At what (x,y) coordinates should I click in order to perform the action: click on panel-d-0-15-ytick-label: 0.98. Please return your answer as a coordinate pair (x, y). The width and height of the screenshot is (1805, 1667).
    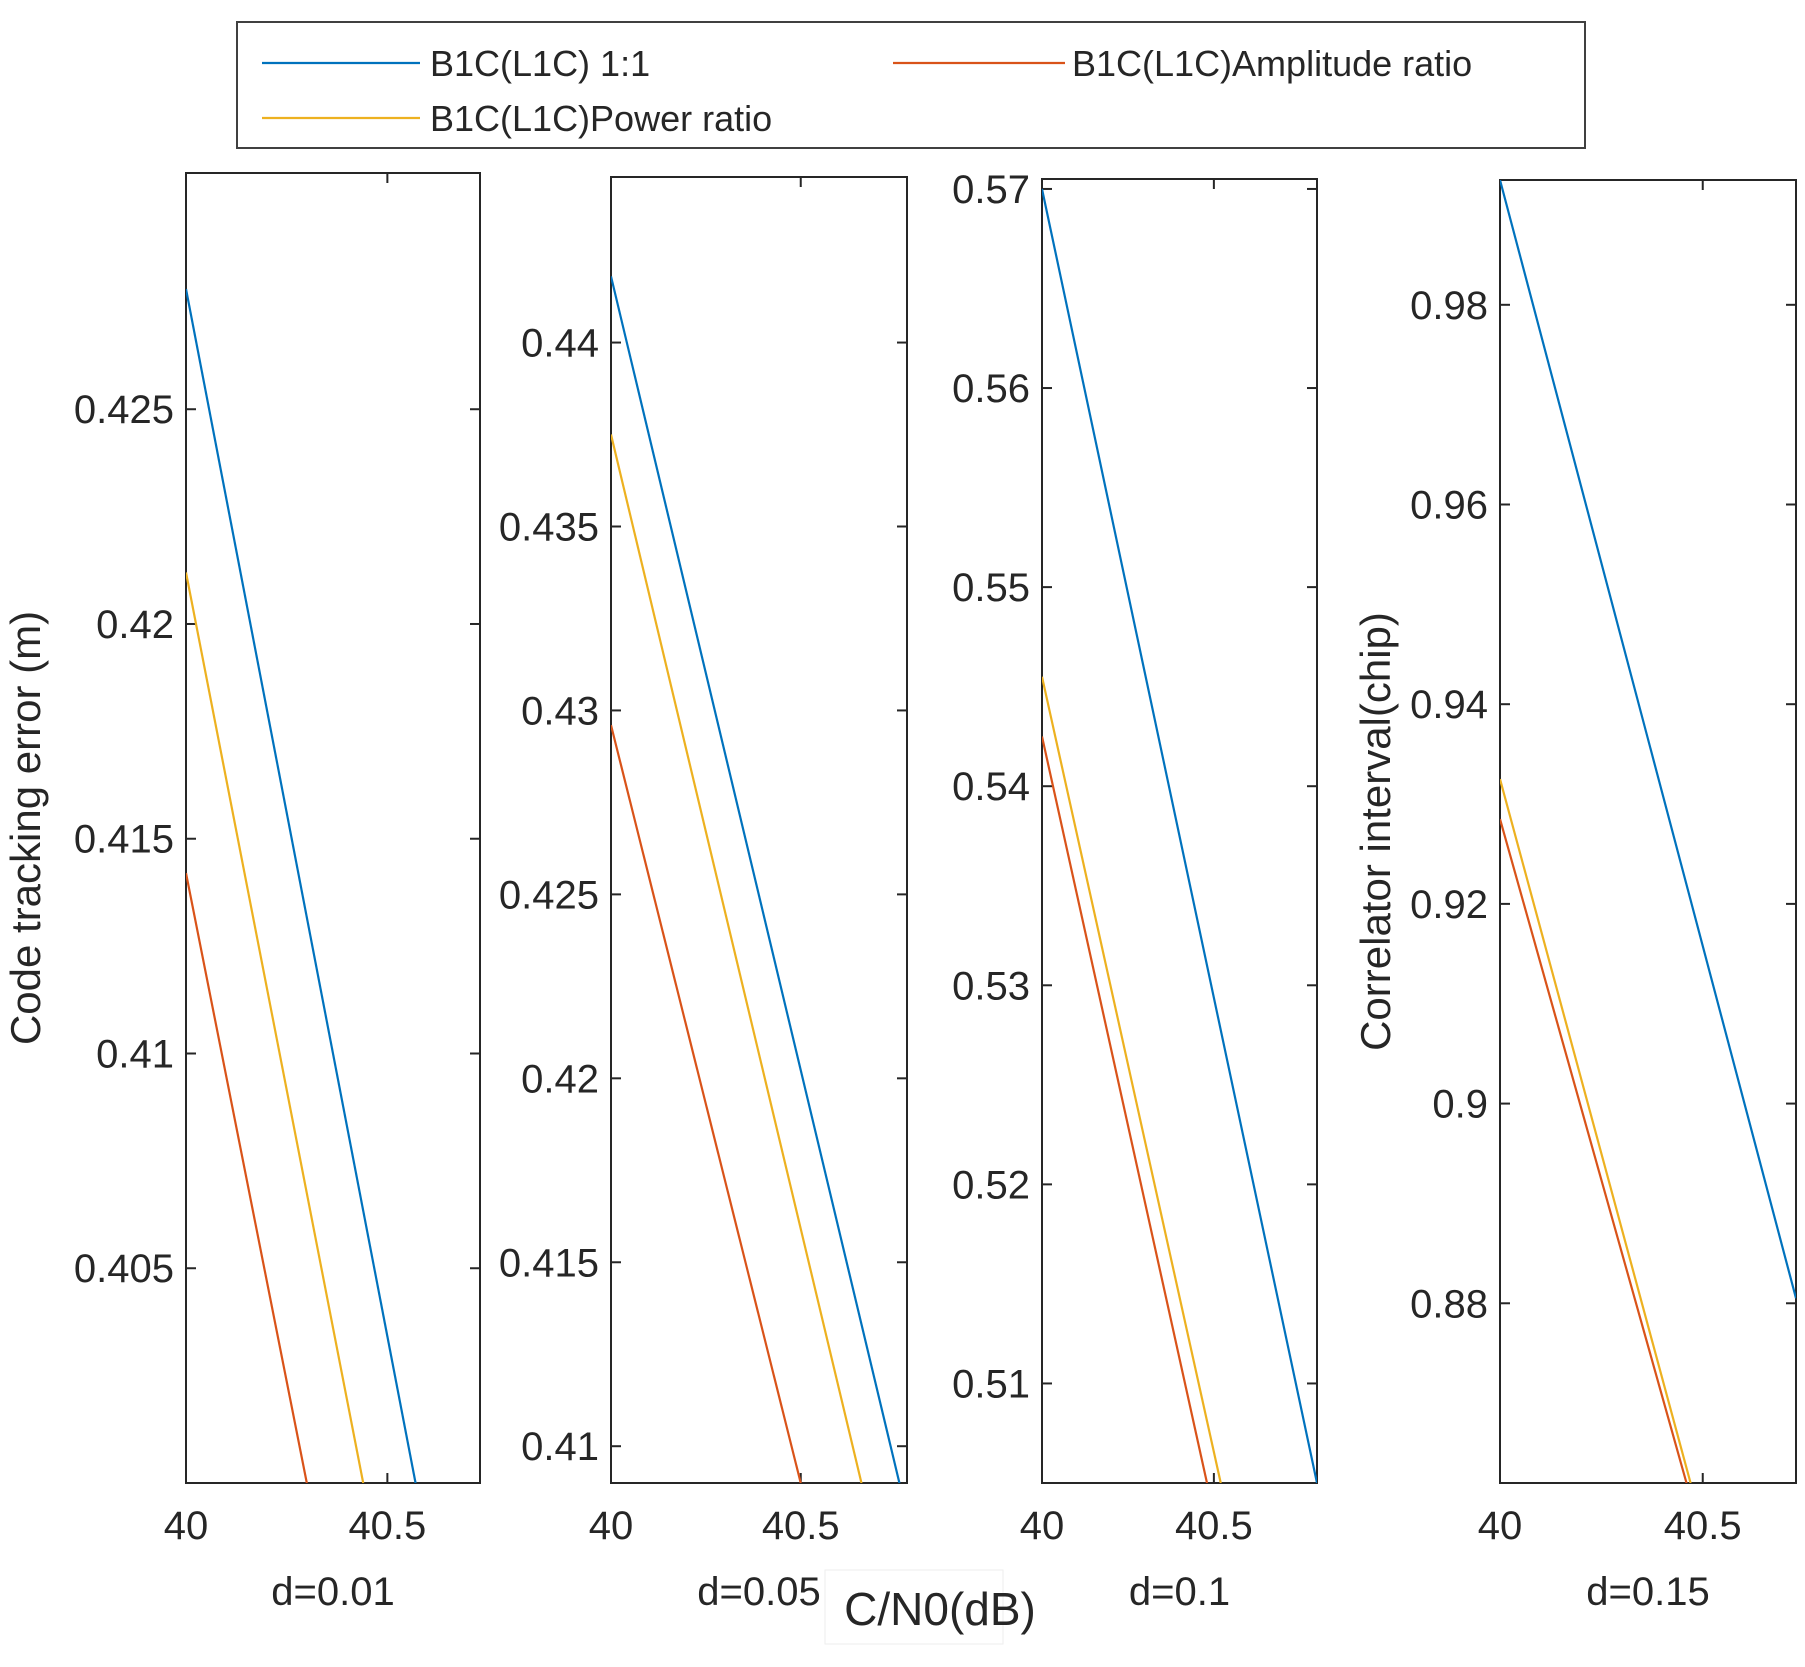
    Looking at the image, I should click on (1449, 306).